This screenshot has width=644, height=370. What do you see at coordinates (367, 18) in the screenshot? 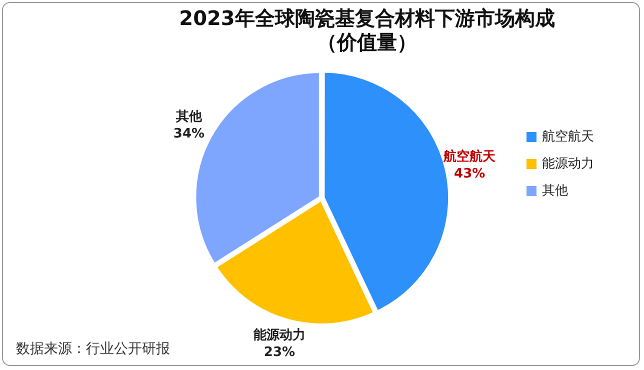
I see `chart-title: 2023年全球陶瓷基复合材料下游市场构成` at bounding box center [367, 18].